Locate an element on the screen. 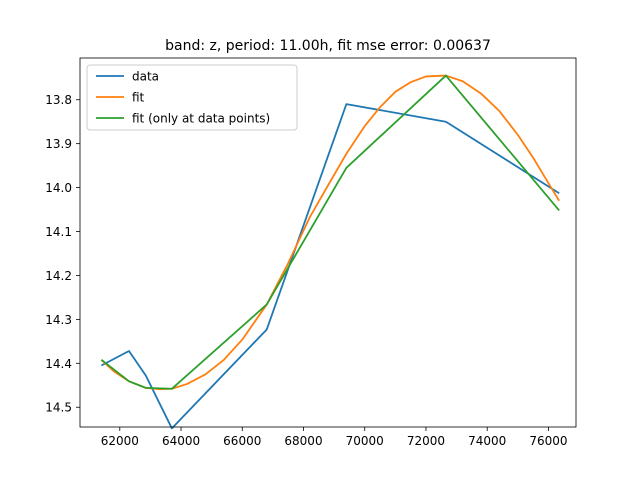 This screenshot has width=640, height=480. y-axis: 13.8 13.9 14.0 14.1 14.2 14.3 14.4 14.5 is located at coordinates (62, 254).